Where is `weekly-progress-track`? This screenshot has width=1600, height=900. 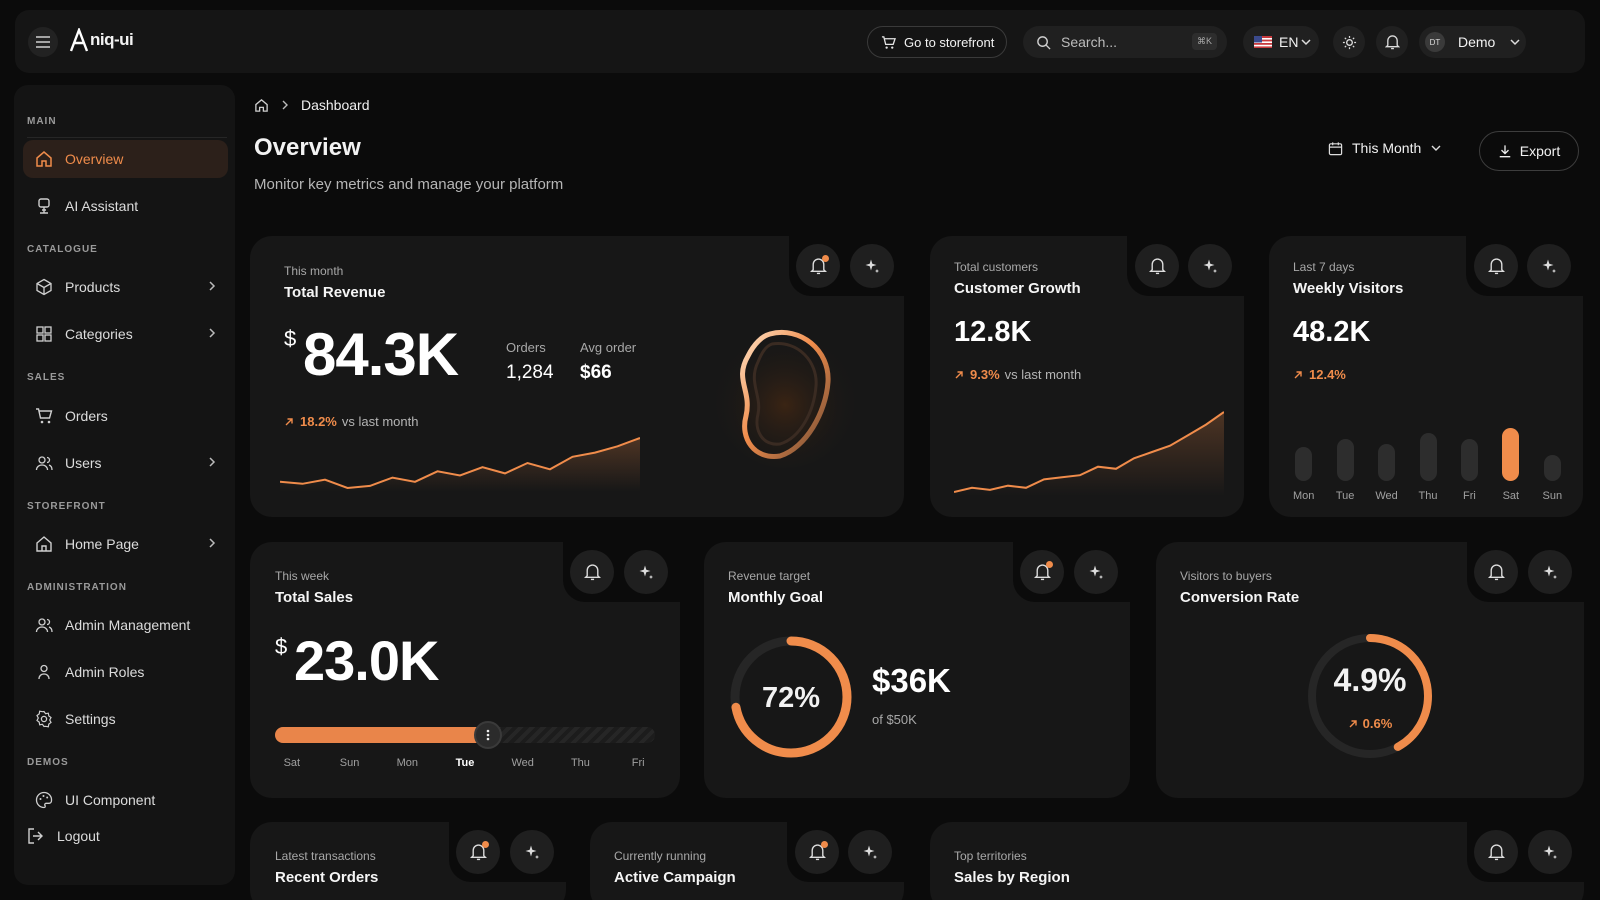
weekly-progress-track is located at coordinates (465, 735).